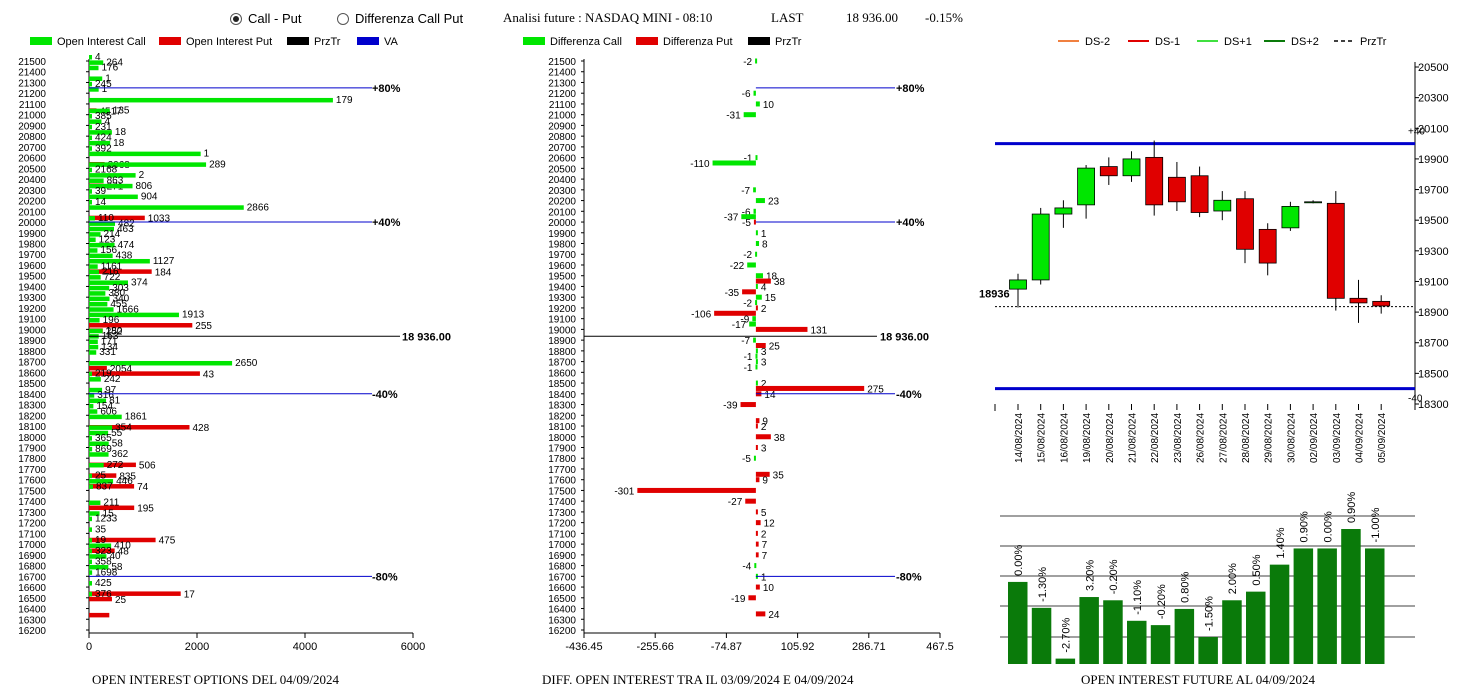 The height and width of the screenshot is (699, 1457). What do you see at coordinates (101, 540) in the screenshot?
I see `oi-call-value-label: 19` at bounding box center [101, 540].